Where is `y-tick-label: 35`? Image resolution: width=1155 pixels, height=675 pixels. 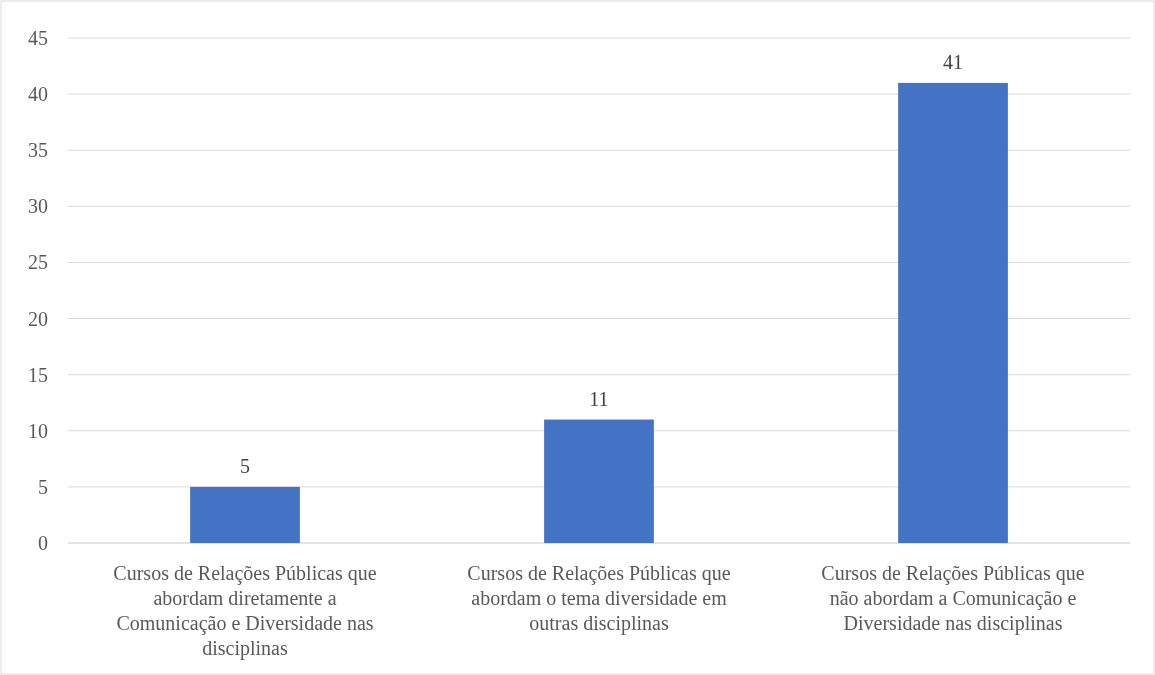
y-tick-label: 35 is located at coordinates (38, 150).